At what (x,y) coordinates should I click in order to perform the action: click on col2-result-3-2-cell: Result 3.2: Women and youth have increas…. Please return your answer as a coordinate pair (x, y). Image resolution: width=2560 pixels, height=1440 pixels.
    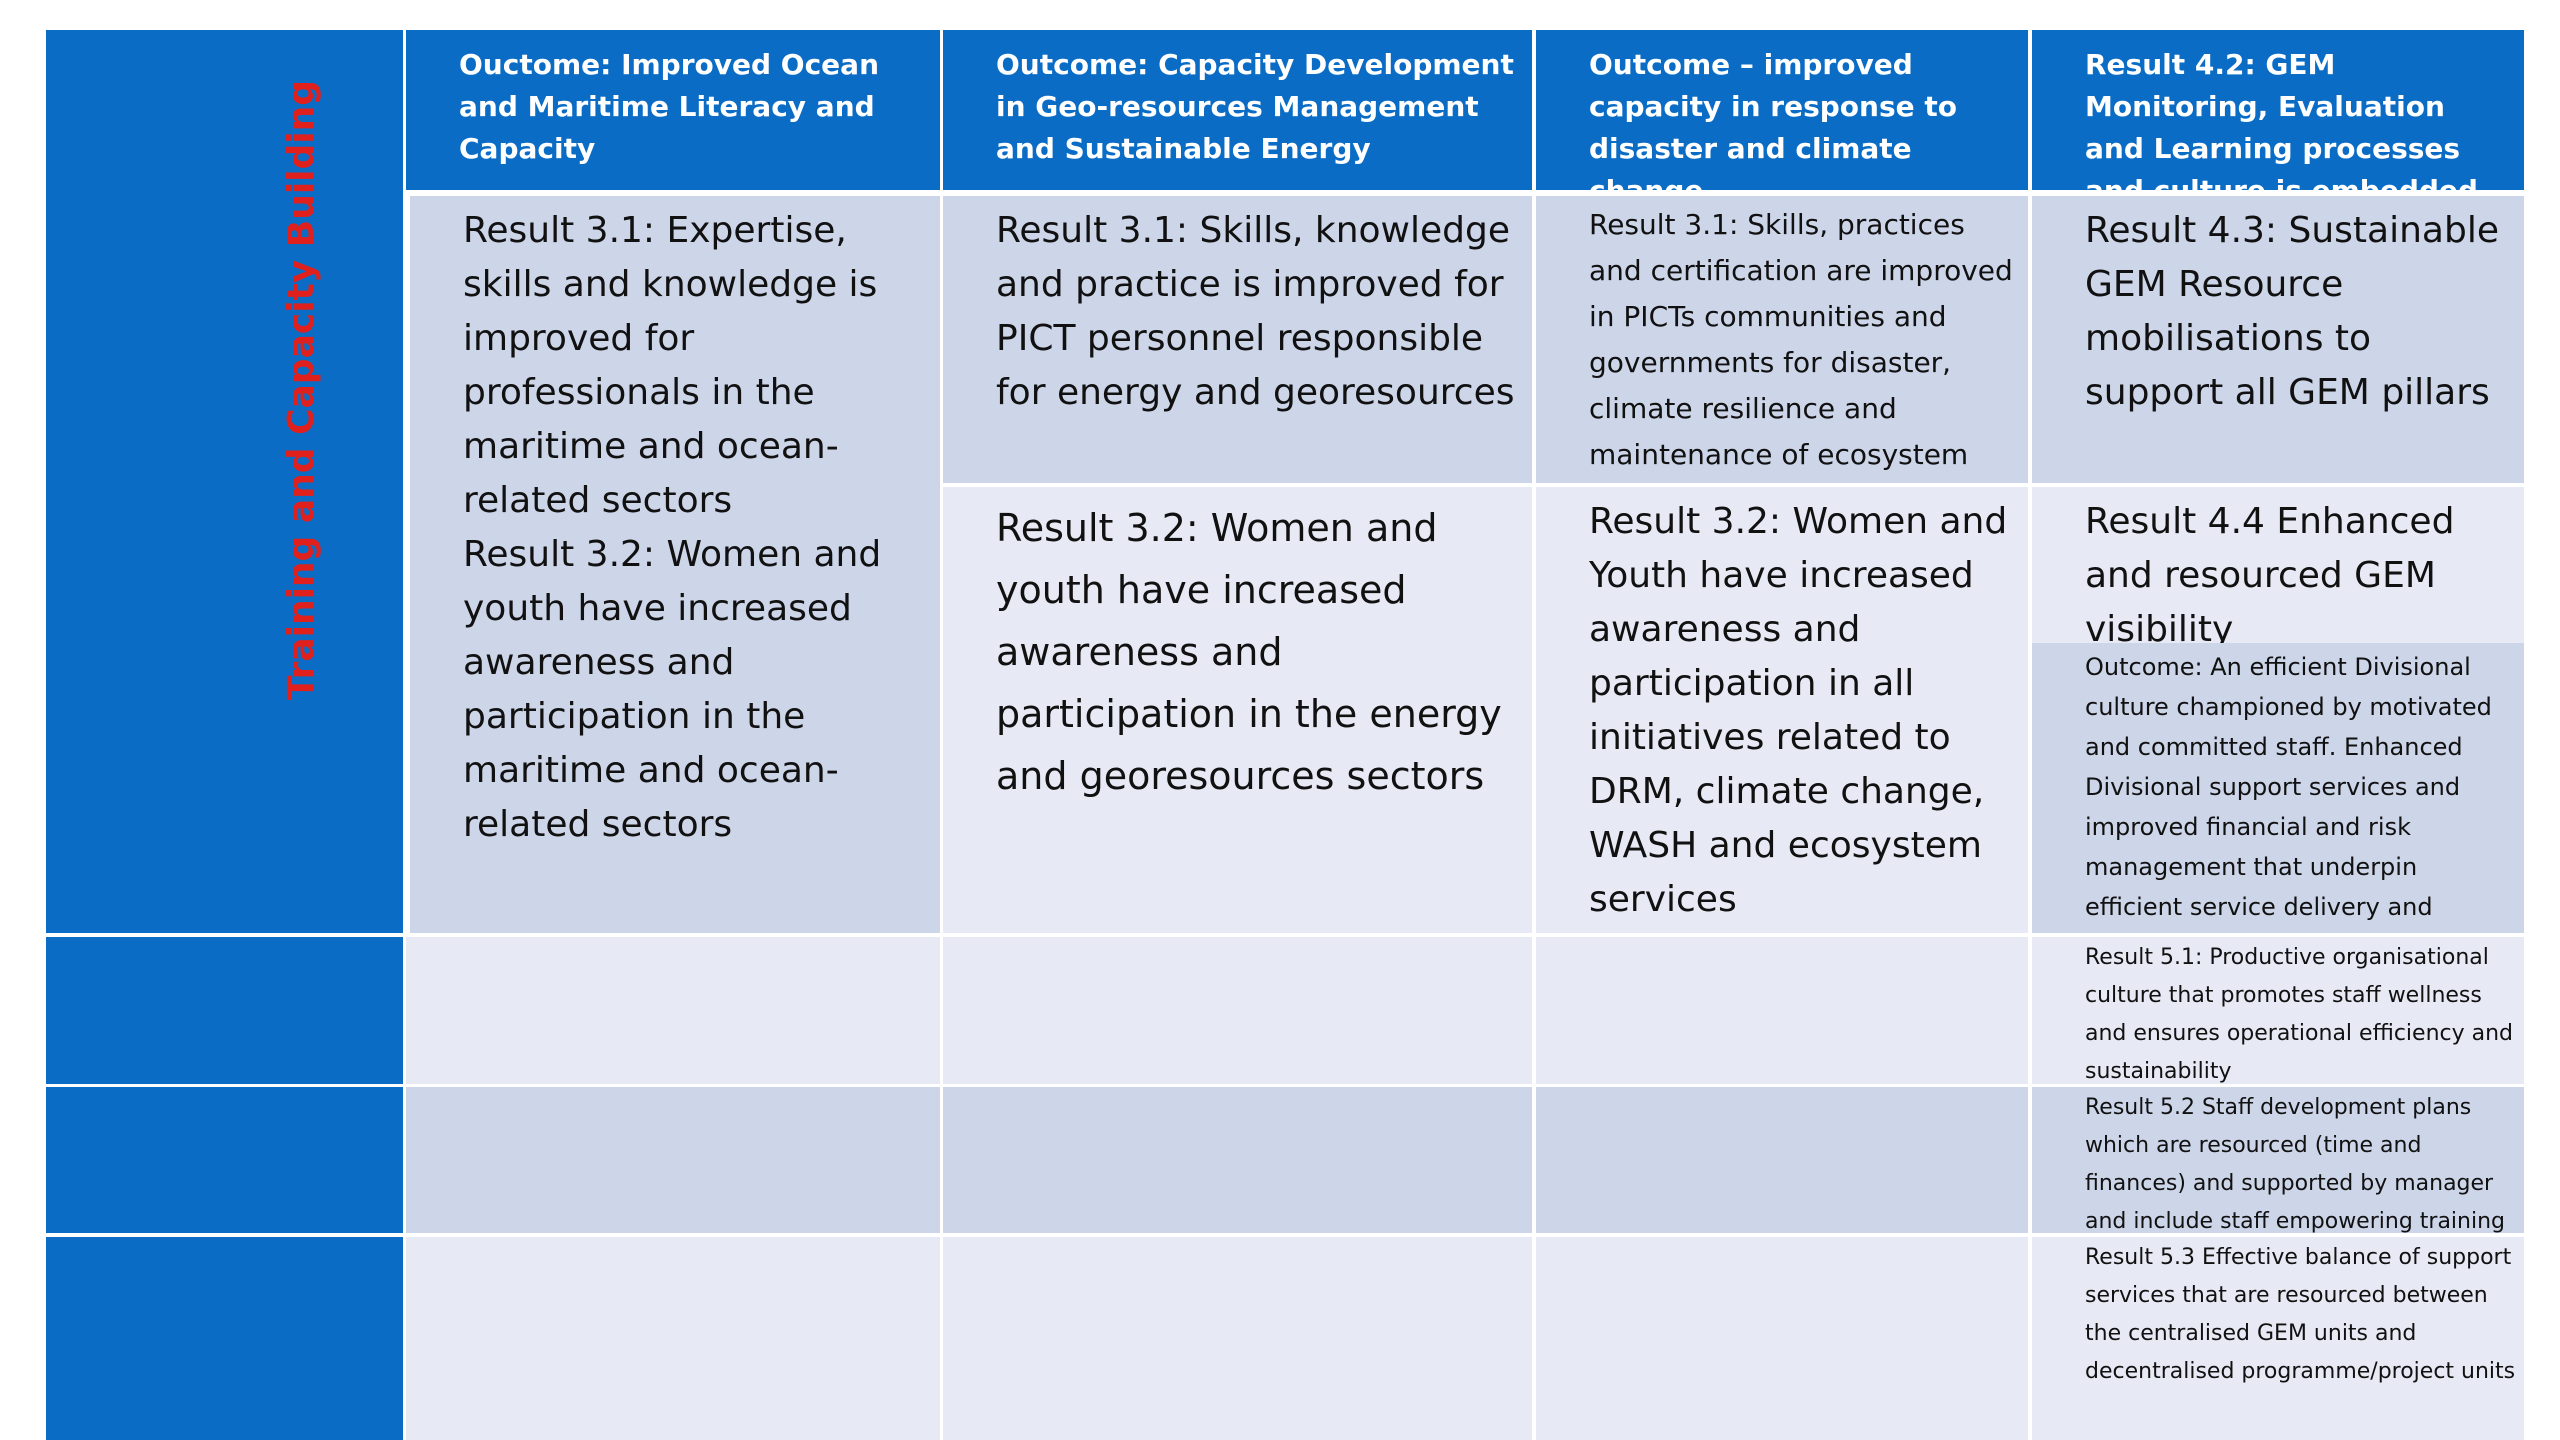
    Looking at the image, I should click on (1237, 710).